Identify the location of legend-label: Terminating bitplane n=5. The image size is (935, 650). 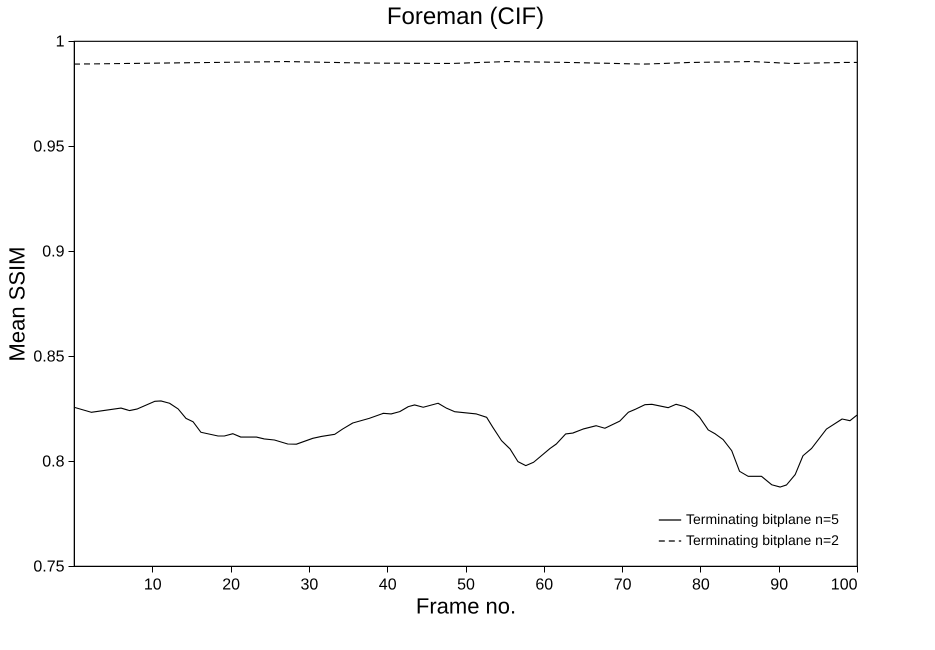
(763, 519).